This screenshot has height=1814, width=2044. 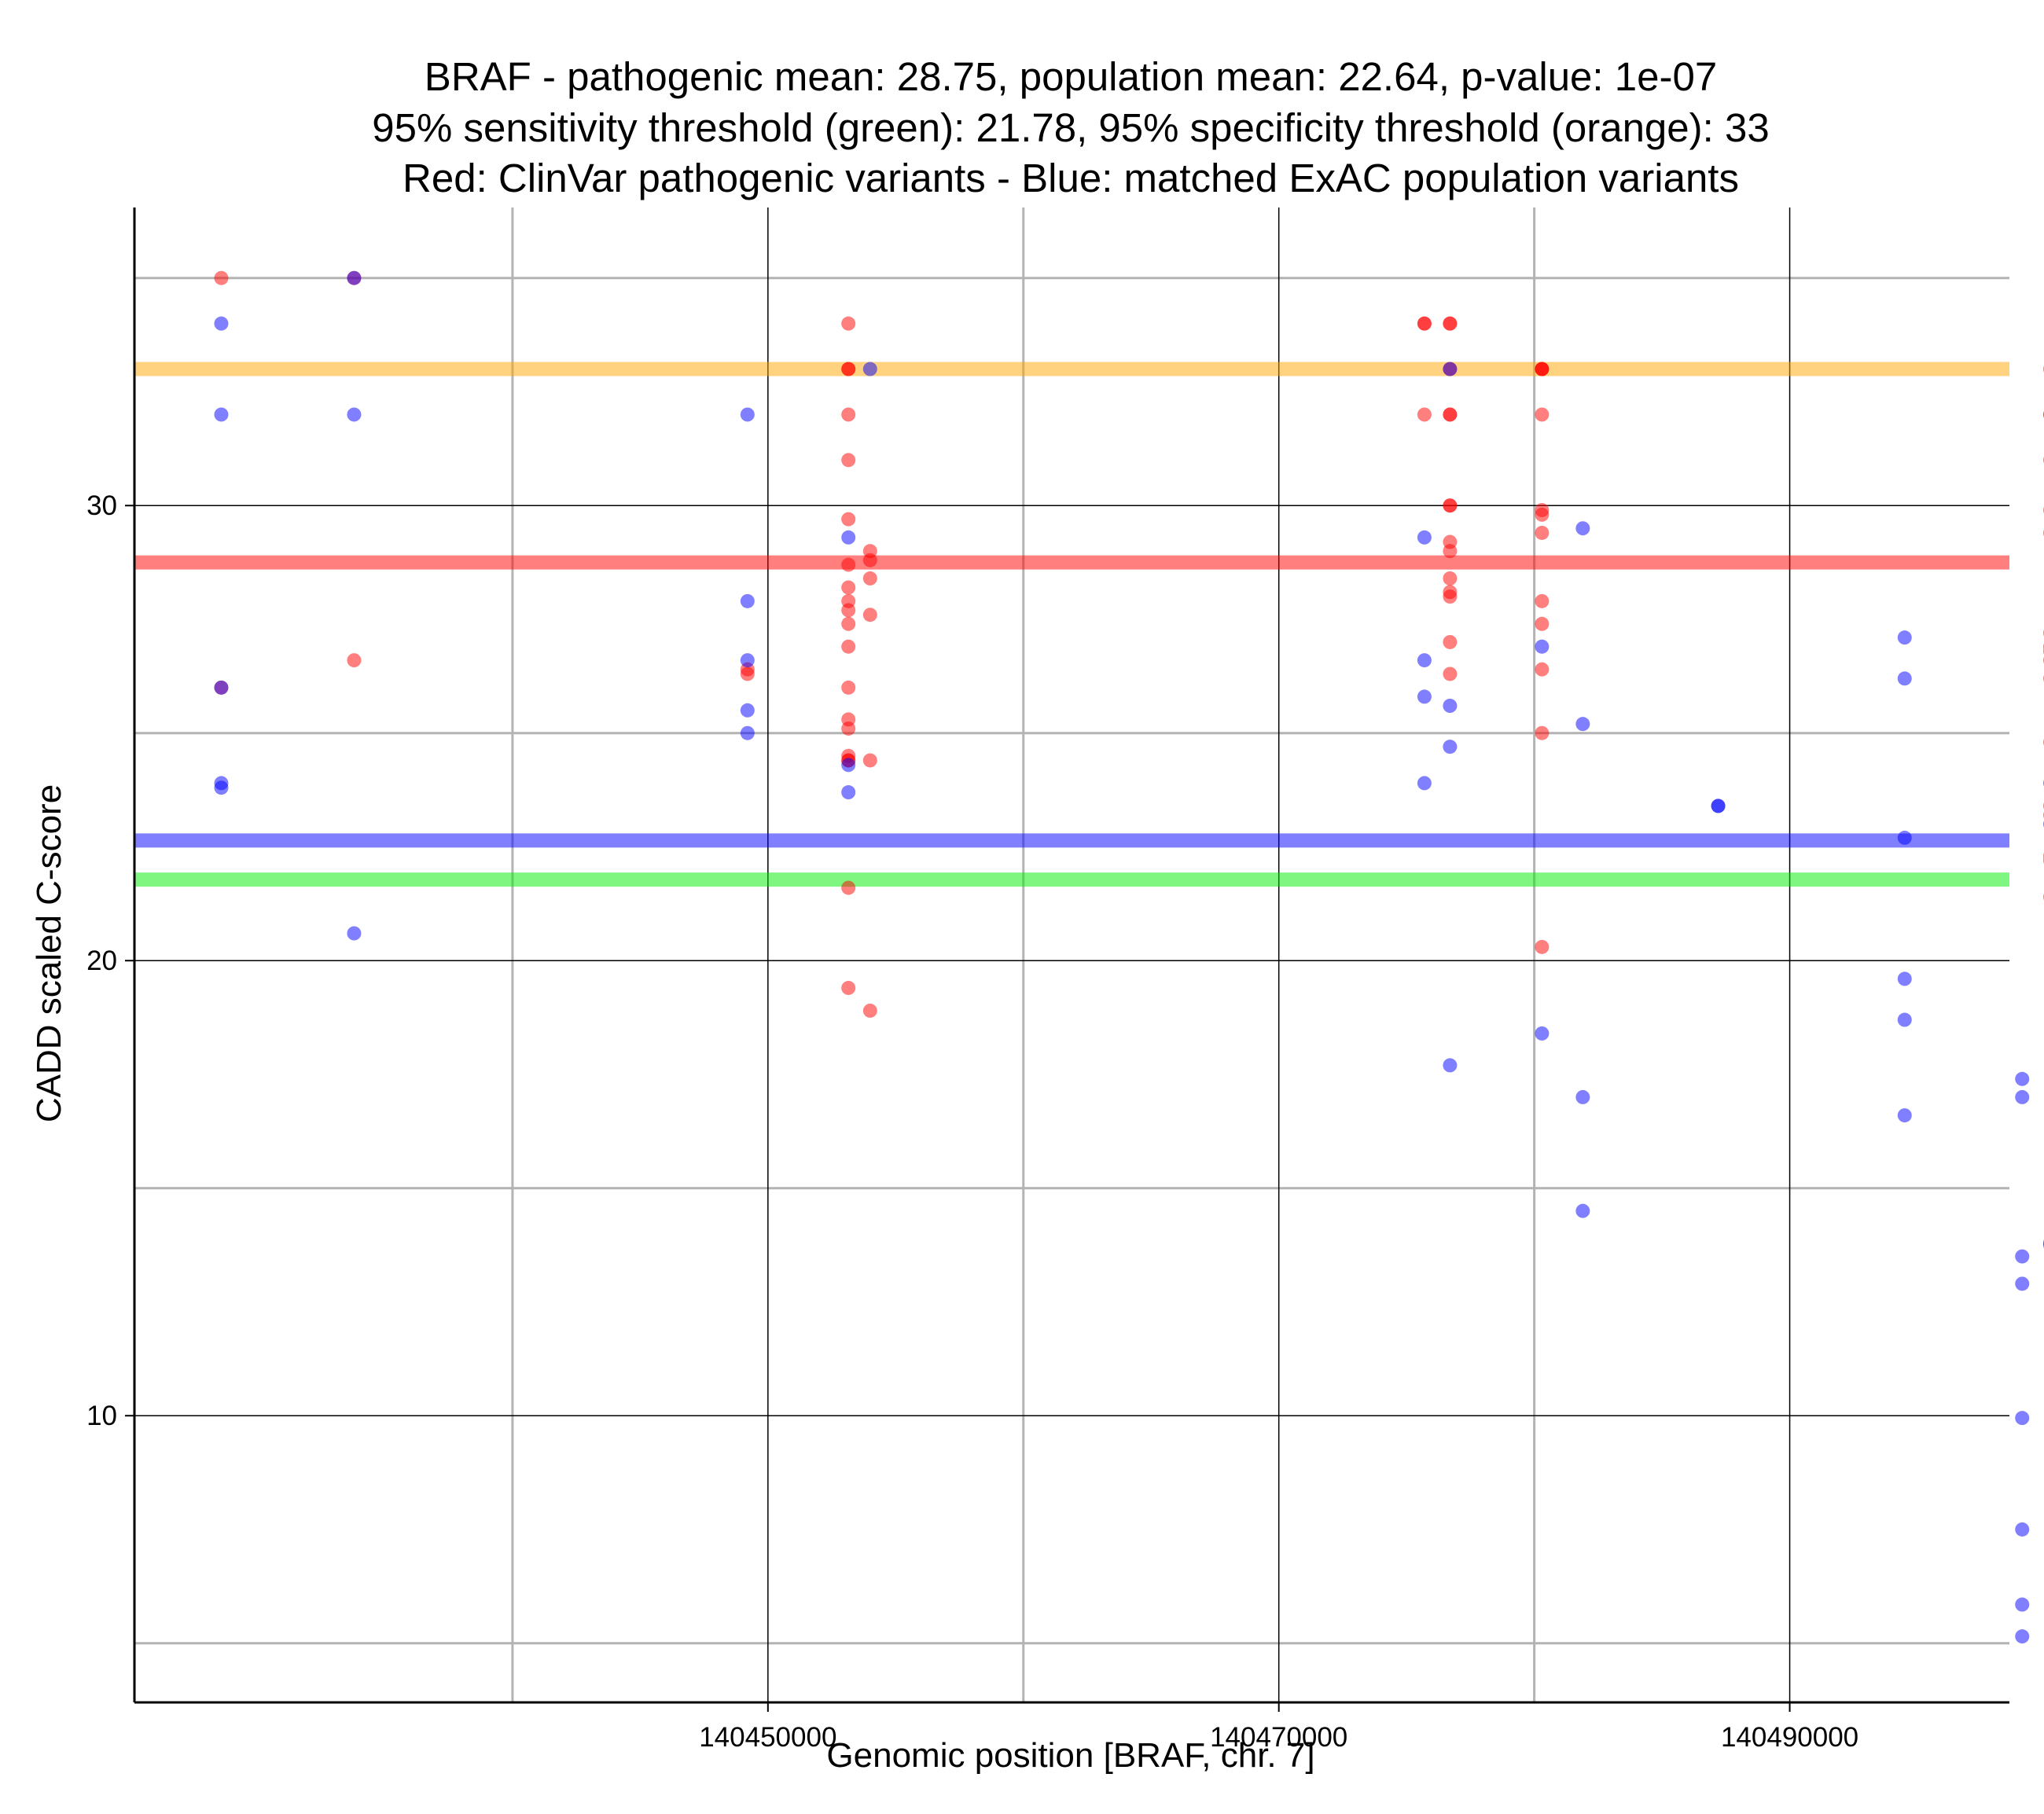 I want to click on x-tick-label: 140450000, so click(x=768, y=1737).